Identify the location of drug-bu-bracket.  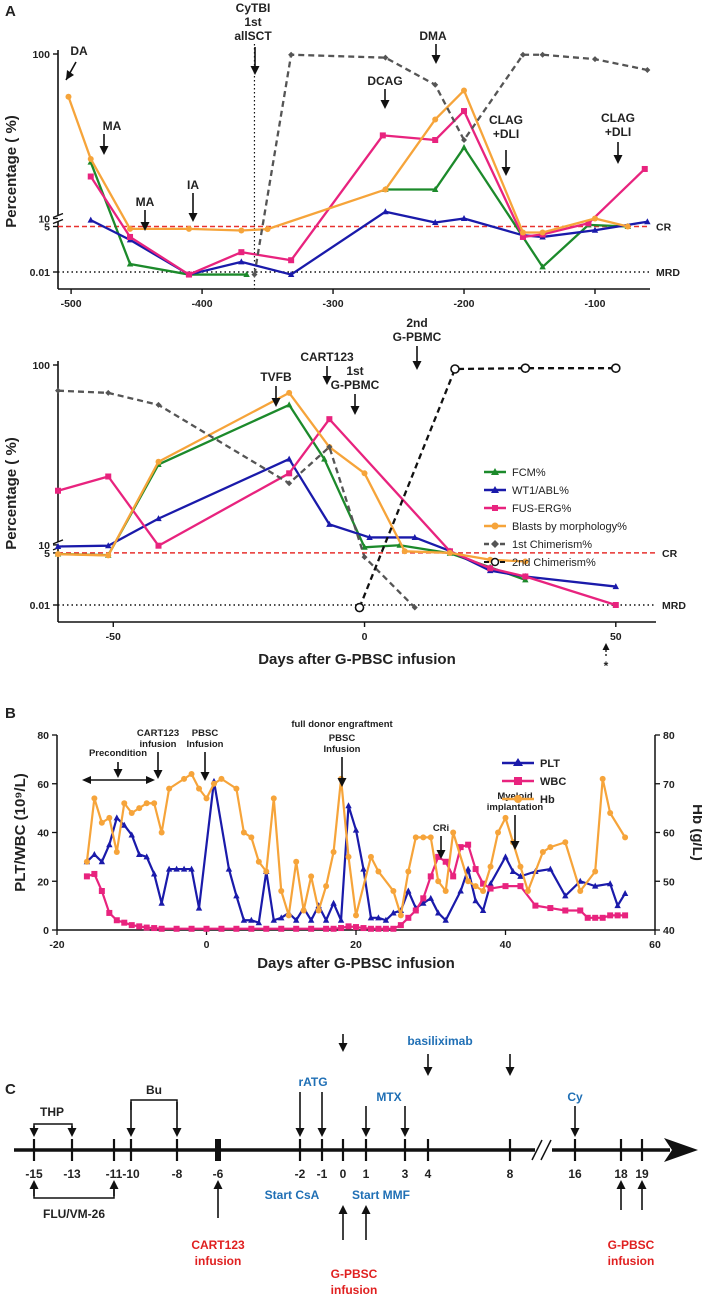
(154, 1104).